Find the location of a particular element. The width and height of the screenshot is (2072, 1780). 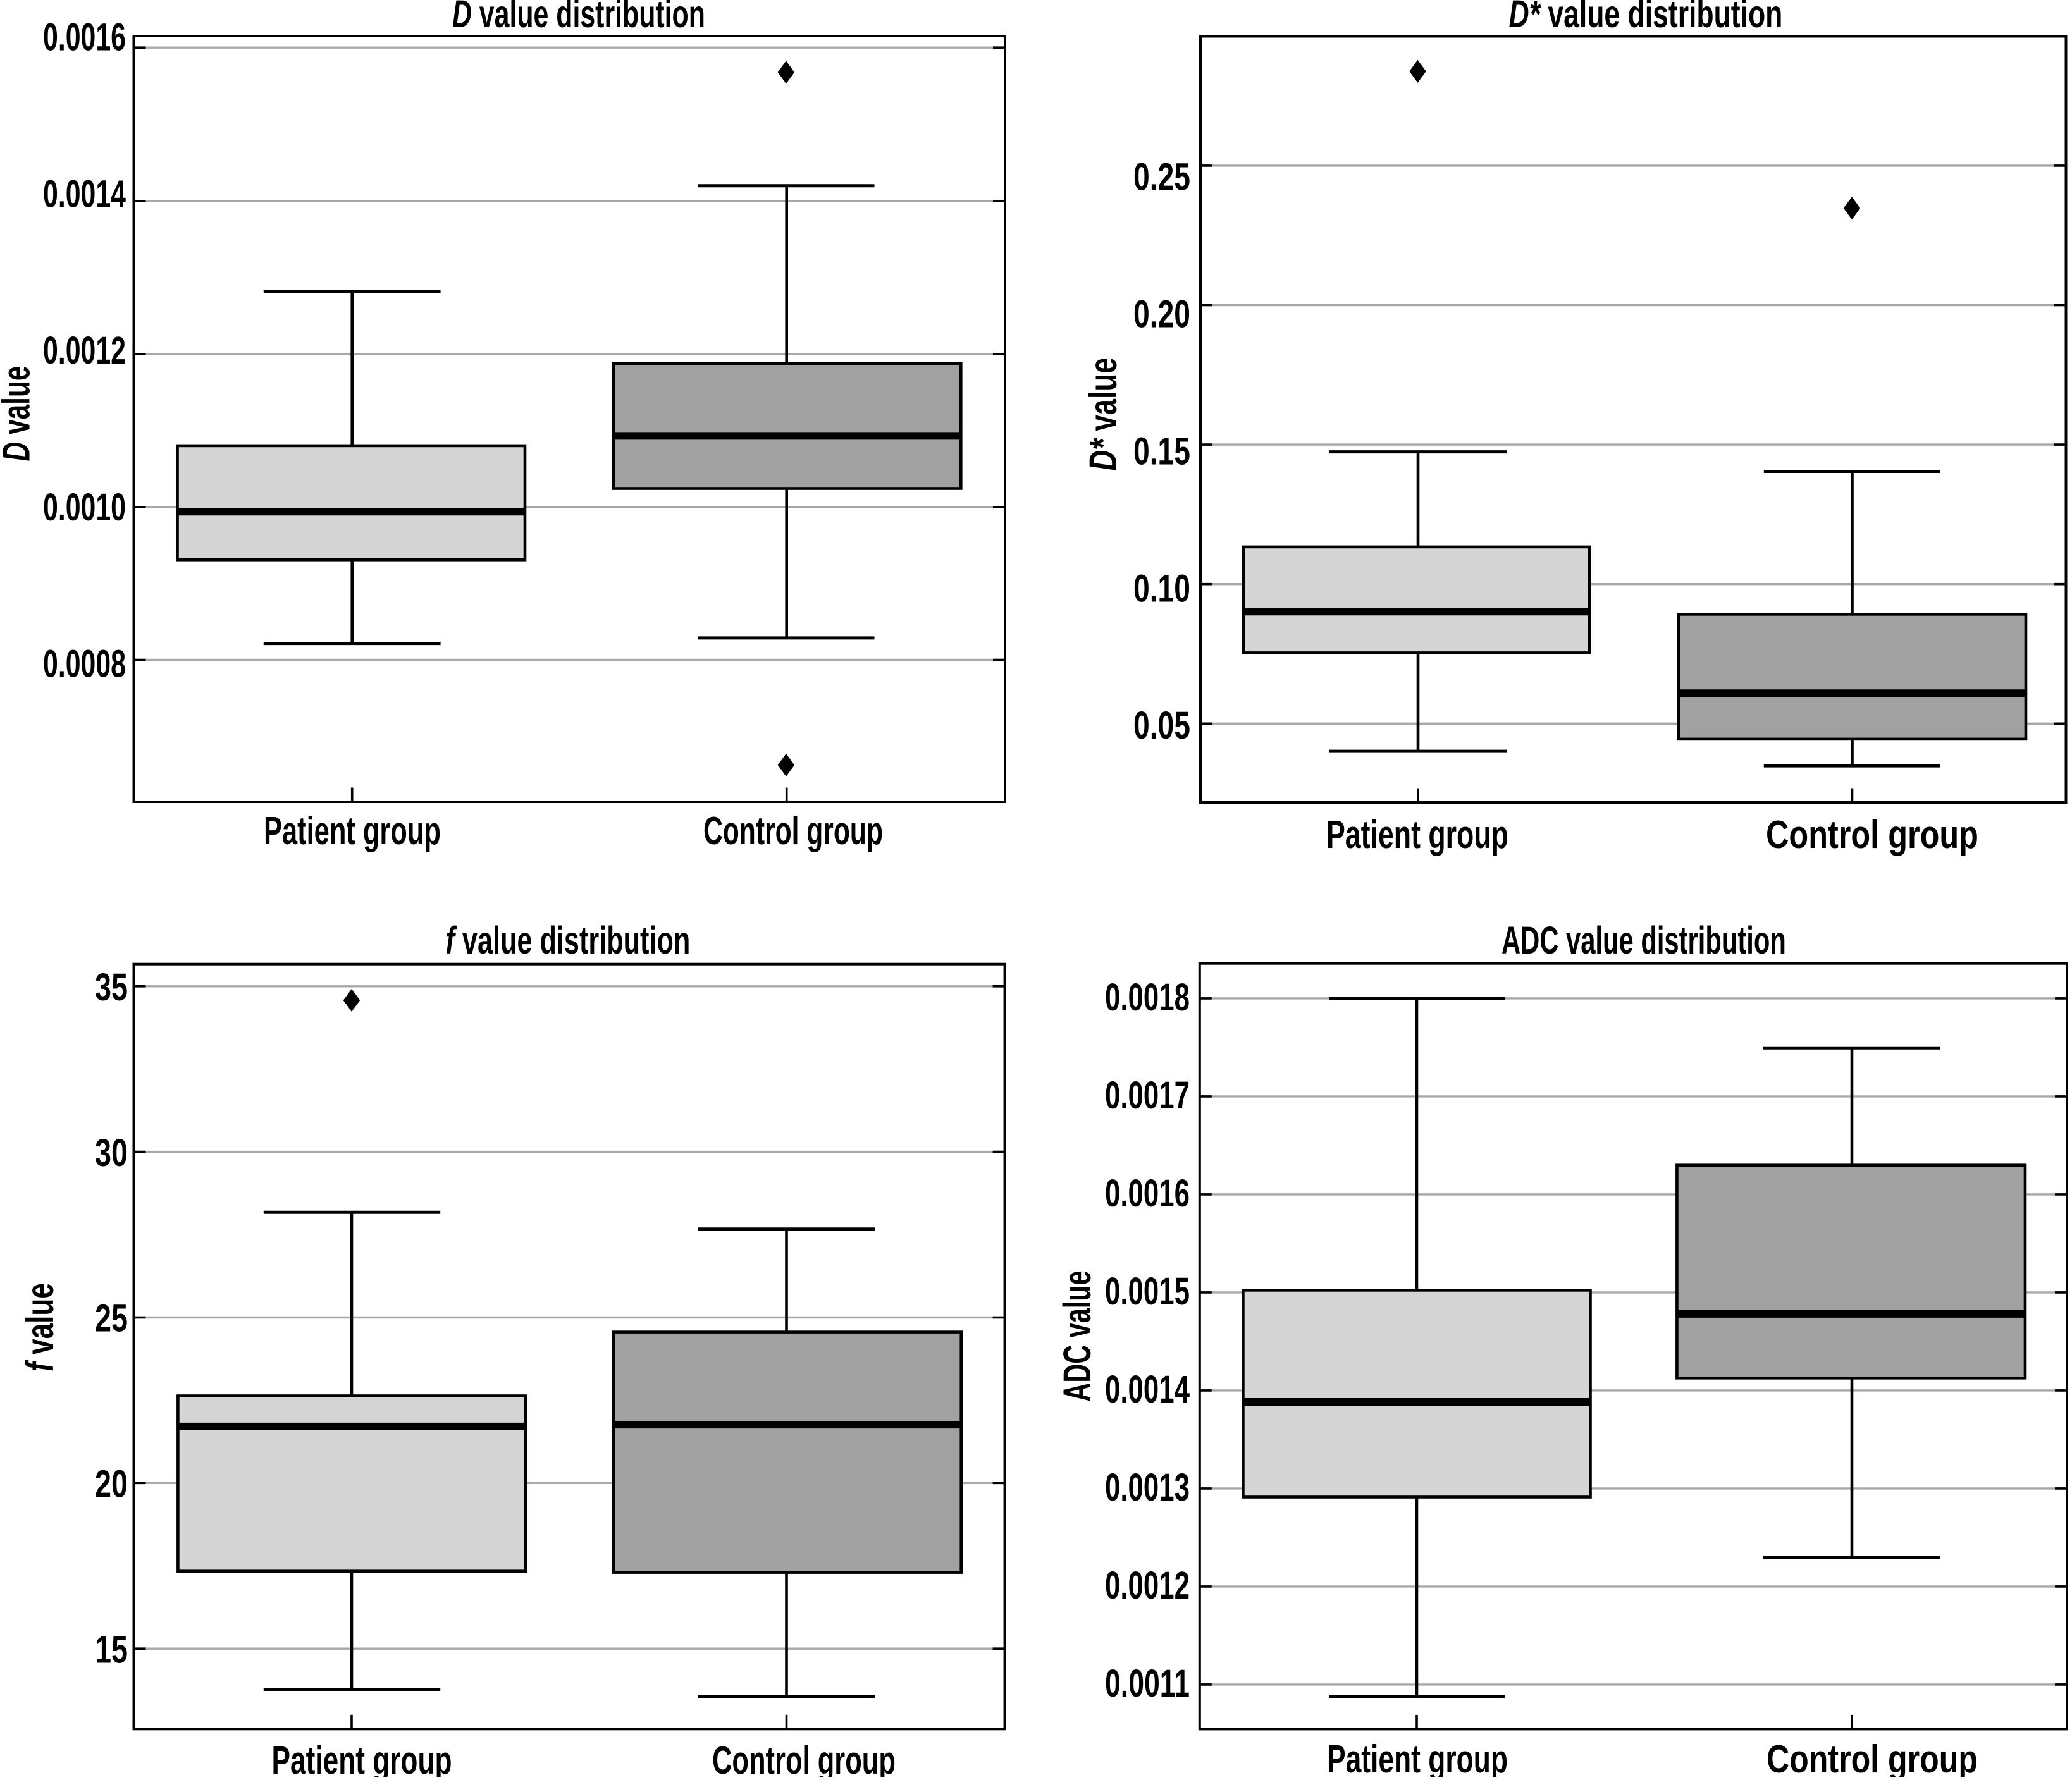

svg-text: ADC value is located at coordinates (1077, 1336).